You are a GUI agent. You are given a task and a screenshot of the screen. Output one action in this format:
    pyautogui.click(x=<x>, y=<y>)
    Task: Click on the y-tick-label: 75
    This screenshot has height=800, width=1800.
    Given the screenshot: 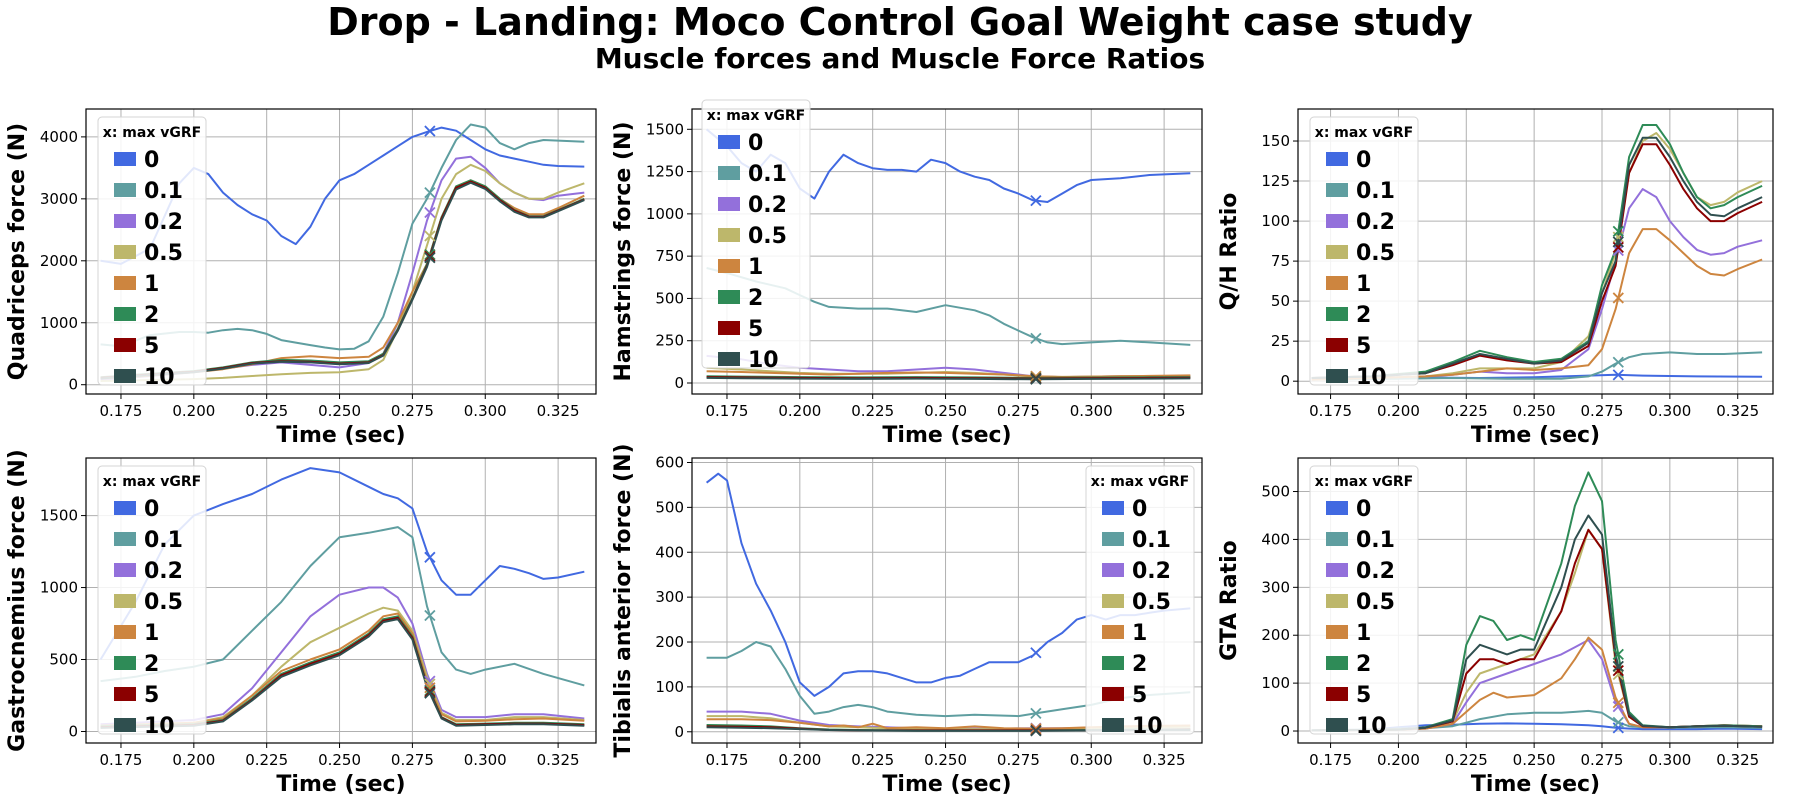 What is the action you would take?
    pyautogui.click(x=1280, y=261)
    